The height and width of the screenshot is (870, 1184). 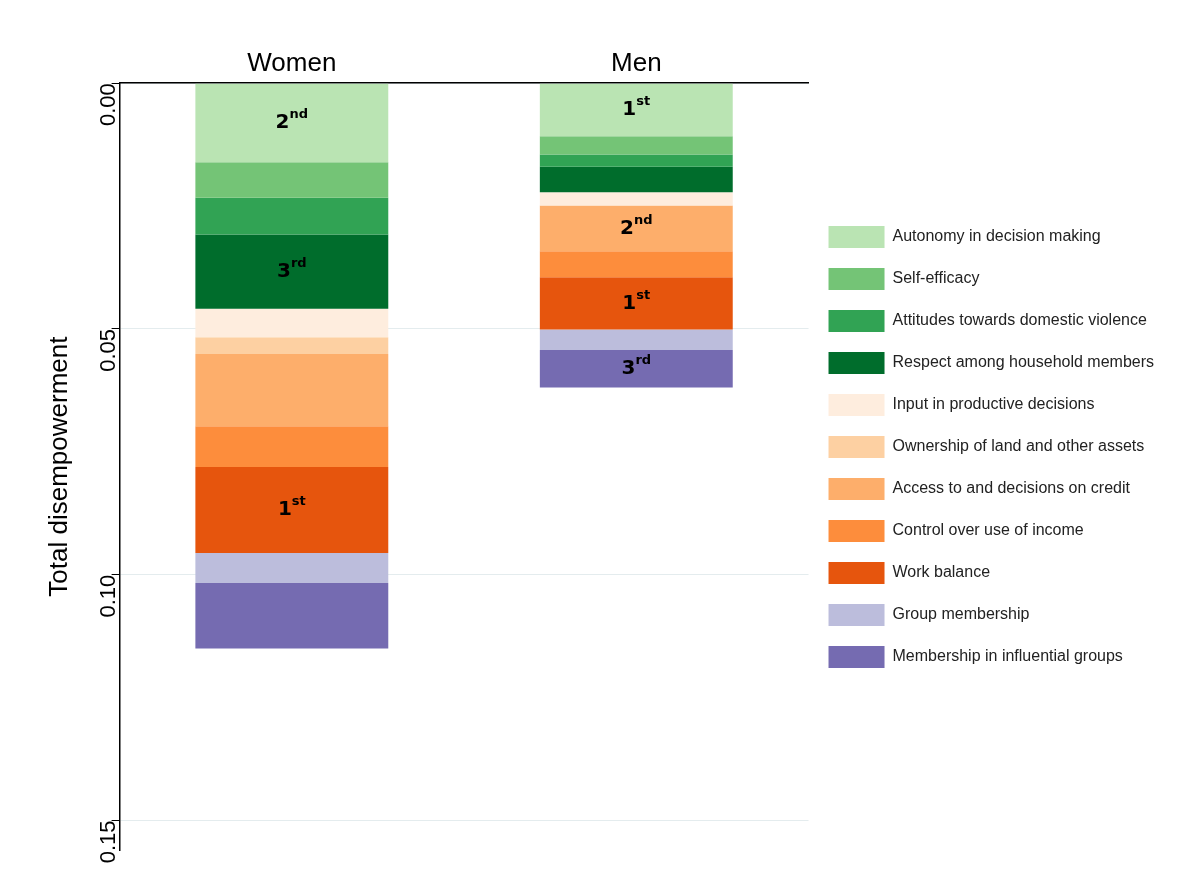 What do you see at coordinates (961, 614) in the screenshot?
I see `legend-label: Group membership` at bounding box center [961, 614].